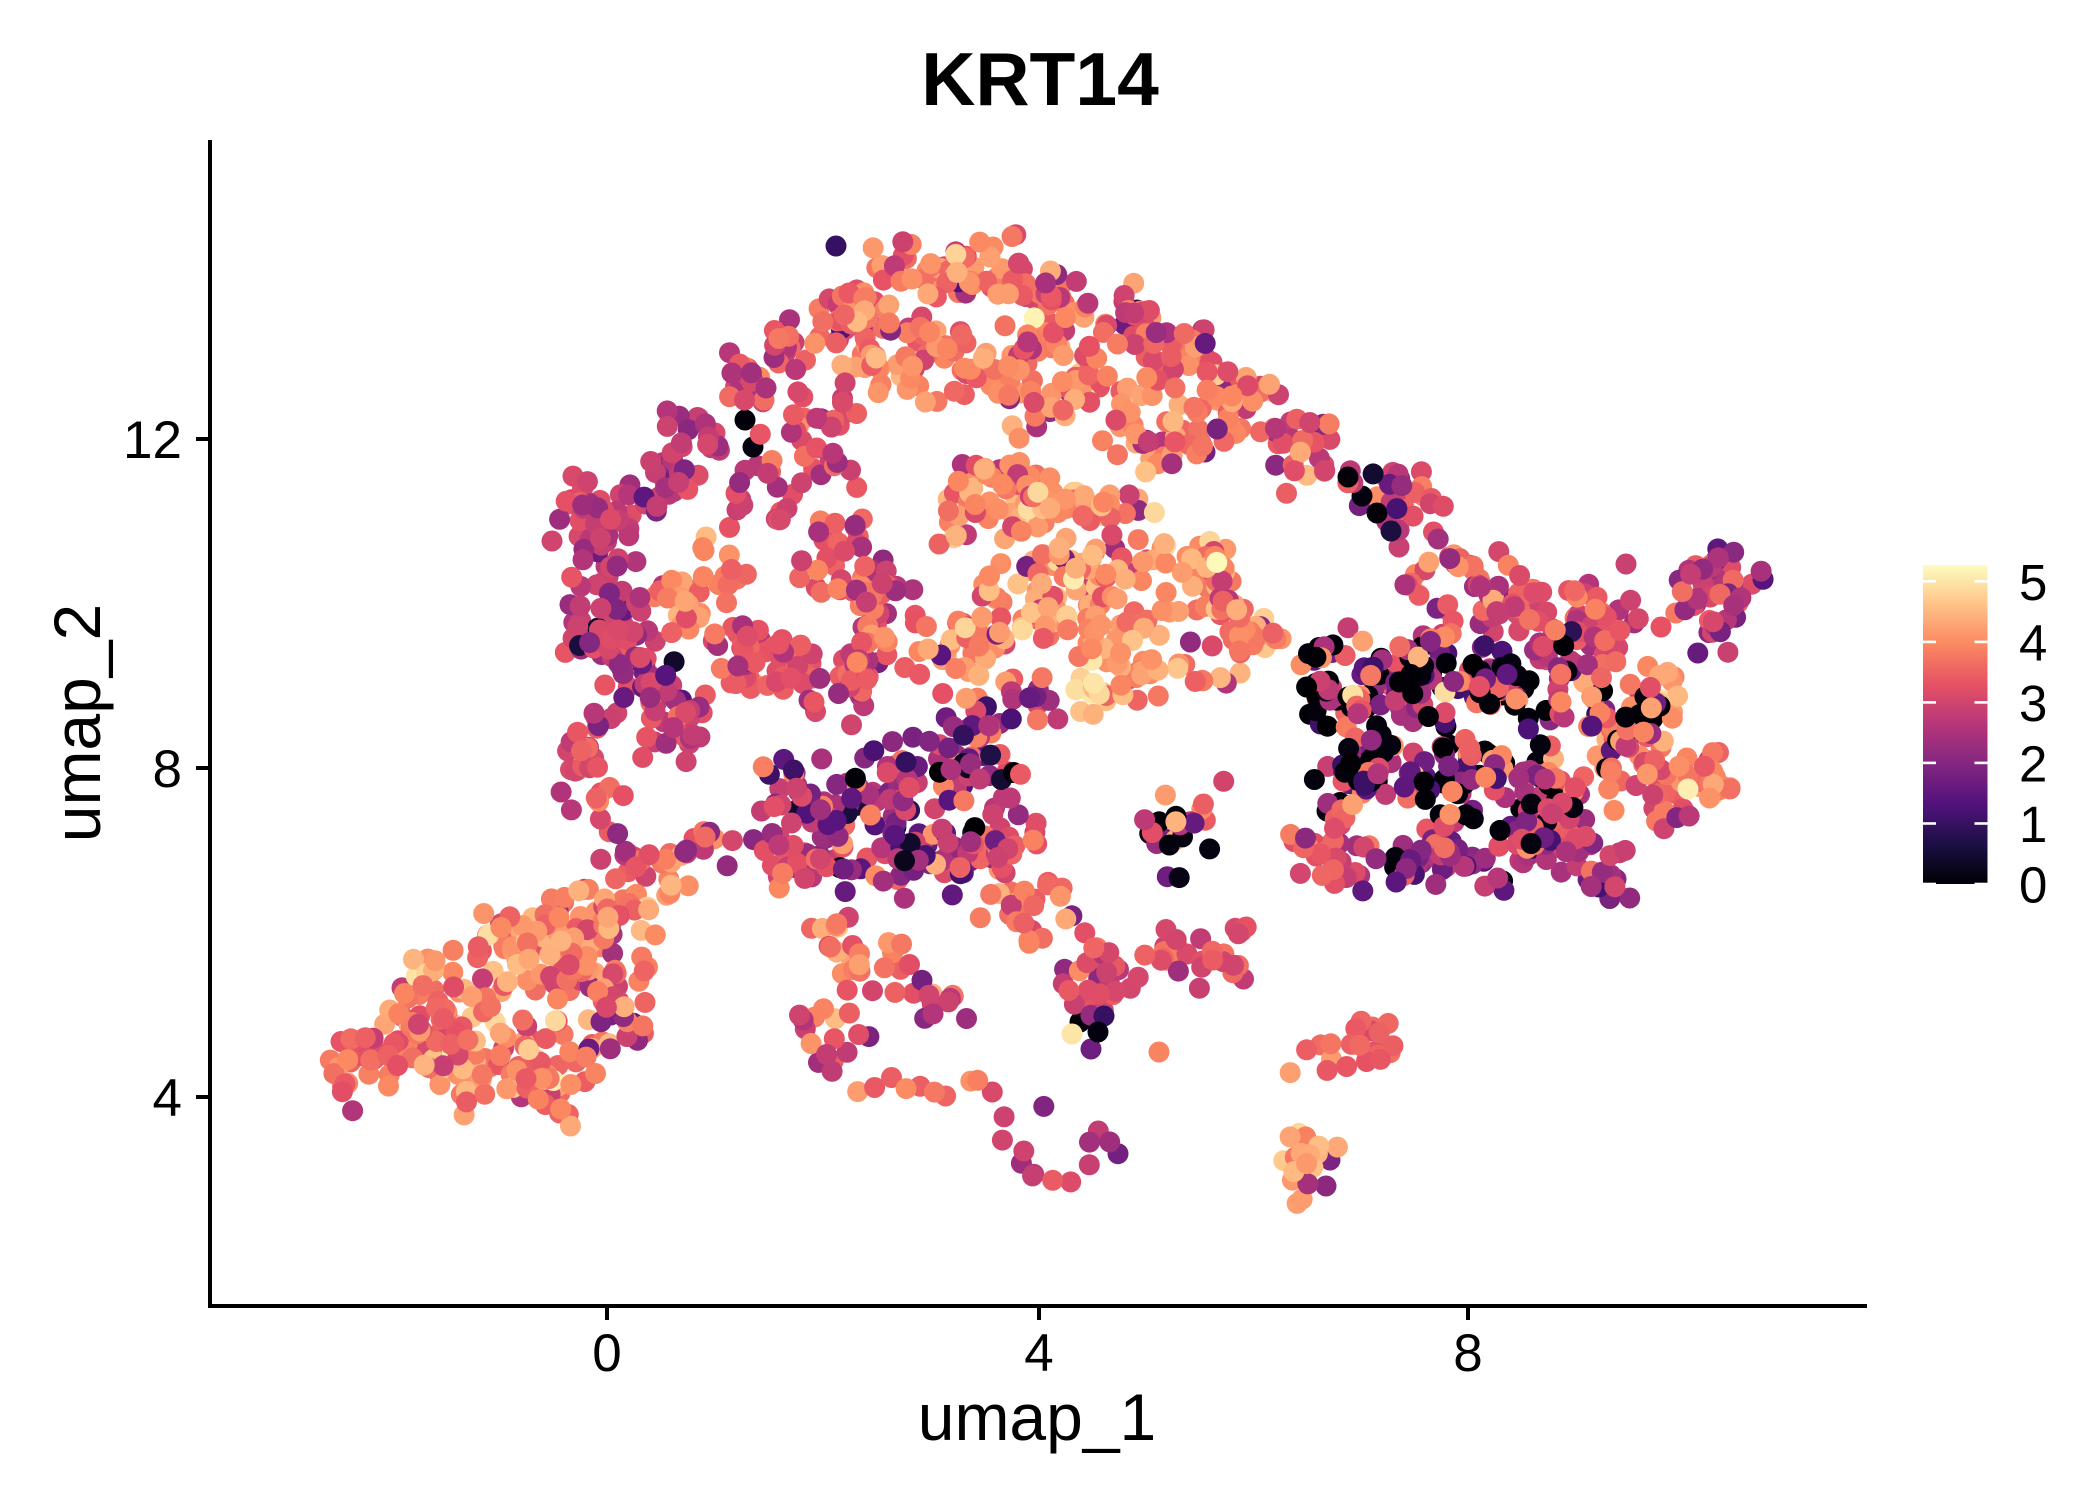 The width and height of the screenshot is (2100, 1505). What do you see at coordinates (2033, 824) in the screenshot?
I see `svg-text: 1` at bounding box center [2033, 824].